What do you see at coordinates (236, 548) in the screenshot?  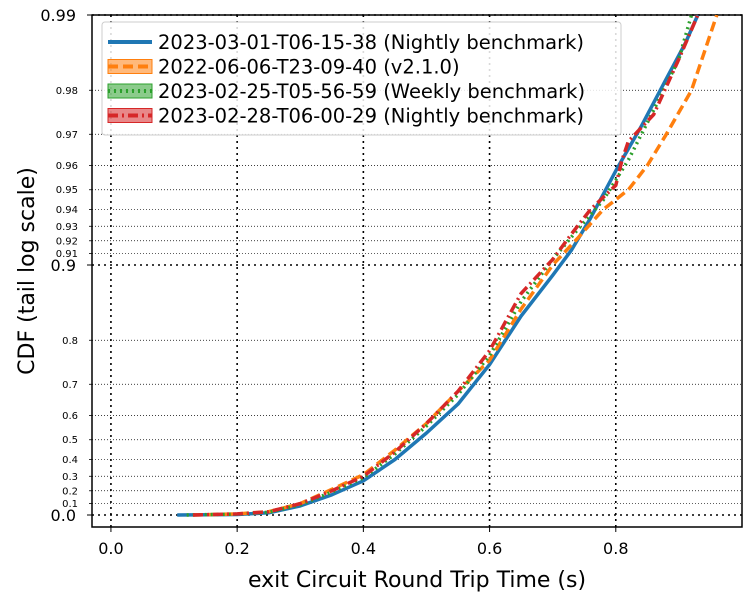 I see `x-tick-label: 0.2` at bounding box center [236, 548].